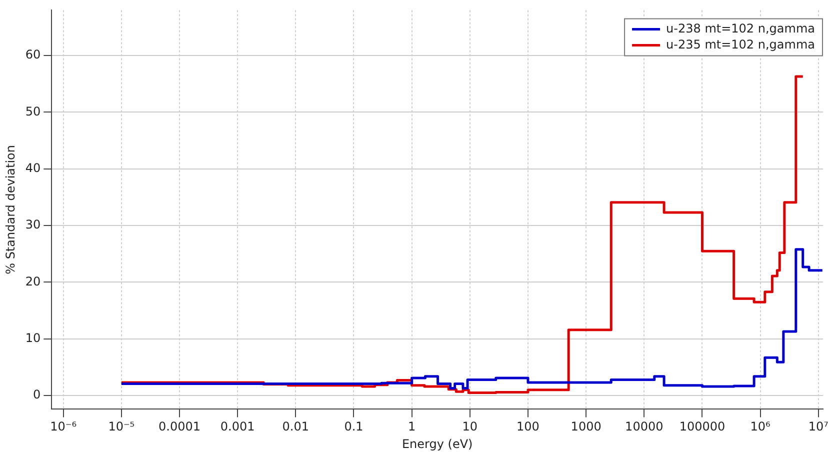 This screenshot has width=837, height=452. I want to click on y-tick-label: 50, so click(33, 111).